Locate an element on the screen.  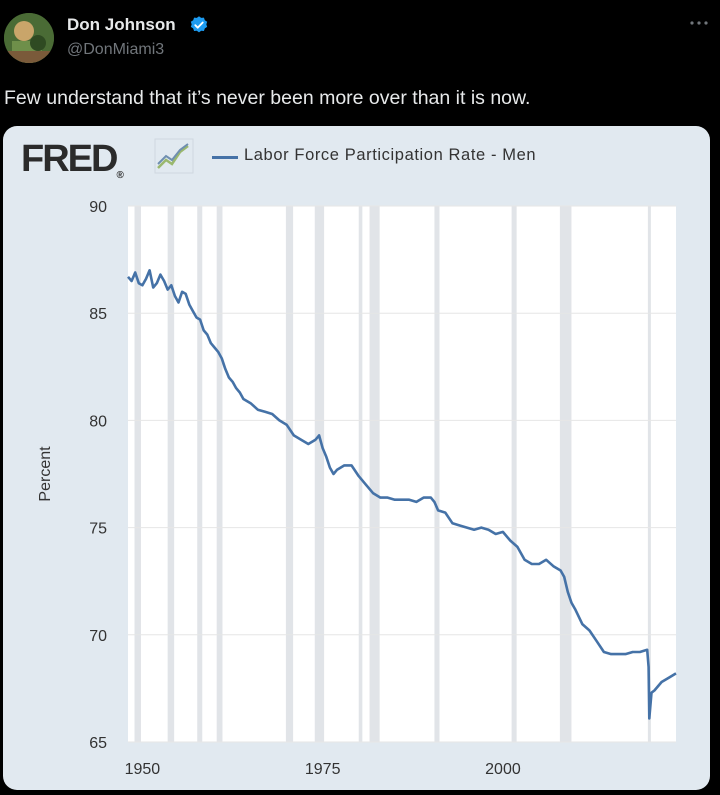
author-handle: @DonMiami3 is located at coordinates (116, 49).